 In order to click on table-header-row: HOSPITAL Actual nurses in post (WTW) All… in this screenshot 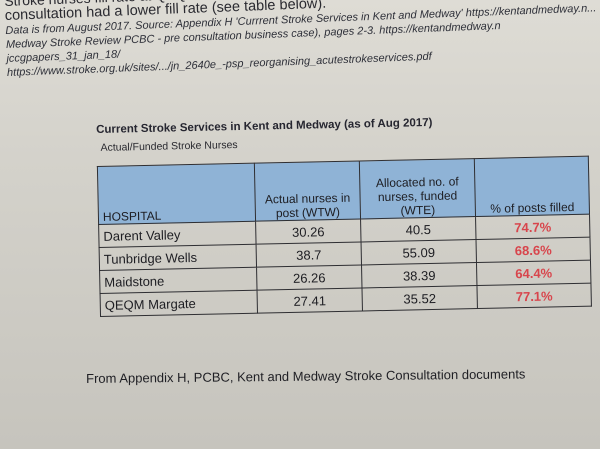, I will do `click(343, 190)`.